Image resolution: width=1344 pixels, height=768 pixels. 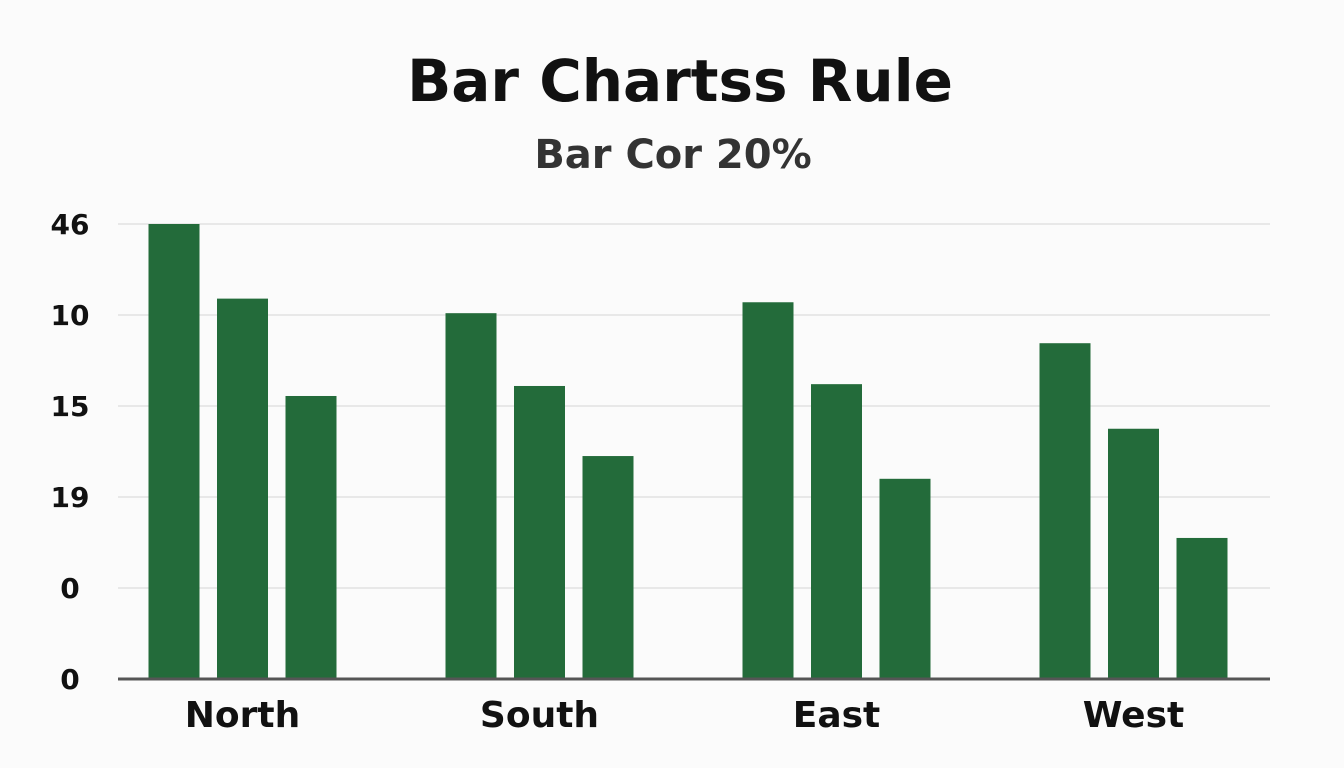 What do you see at coordinates (680, 81) in the screenshot?
I see `chart-title: Bar Chartss Rule` at bounding box center [680, 81].